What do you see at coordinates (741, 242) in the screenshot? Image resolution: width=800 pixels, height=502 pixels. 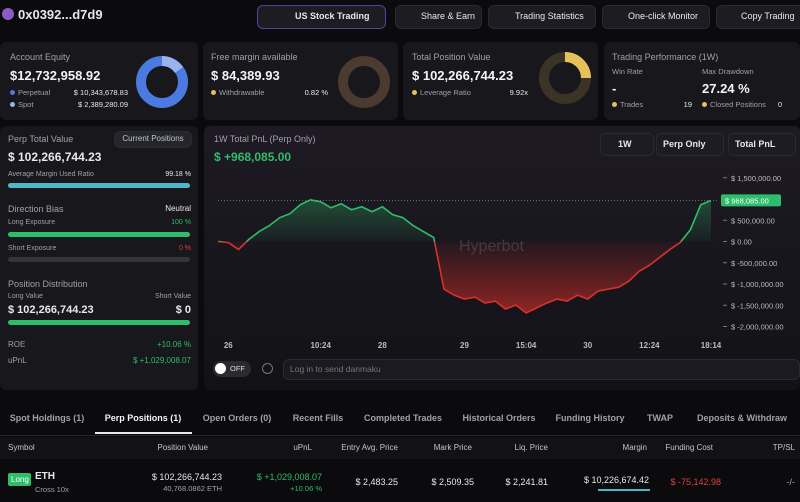 I see `y-tick-label: $ 0.00` at bounding box center [741, 242].